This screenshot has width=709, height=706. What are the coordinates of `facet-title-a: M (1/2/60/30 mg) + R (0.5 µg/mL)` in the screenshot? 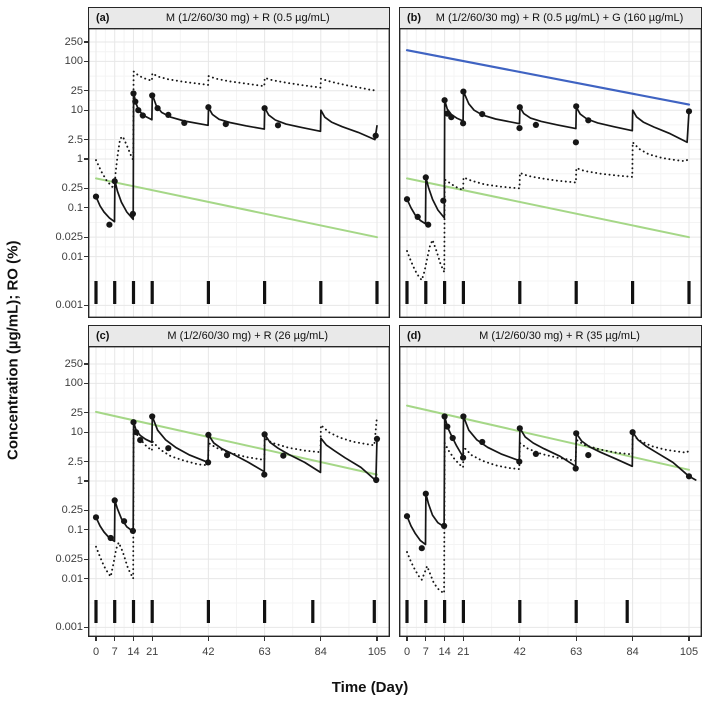 It's located at (247, 18).